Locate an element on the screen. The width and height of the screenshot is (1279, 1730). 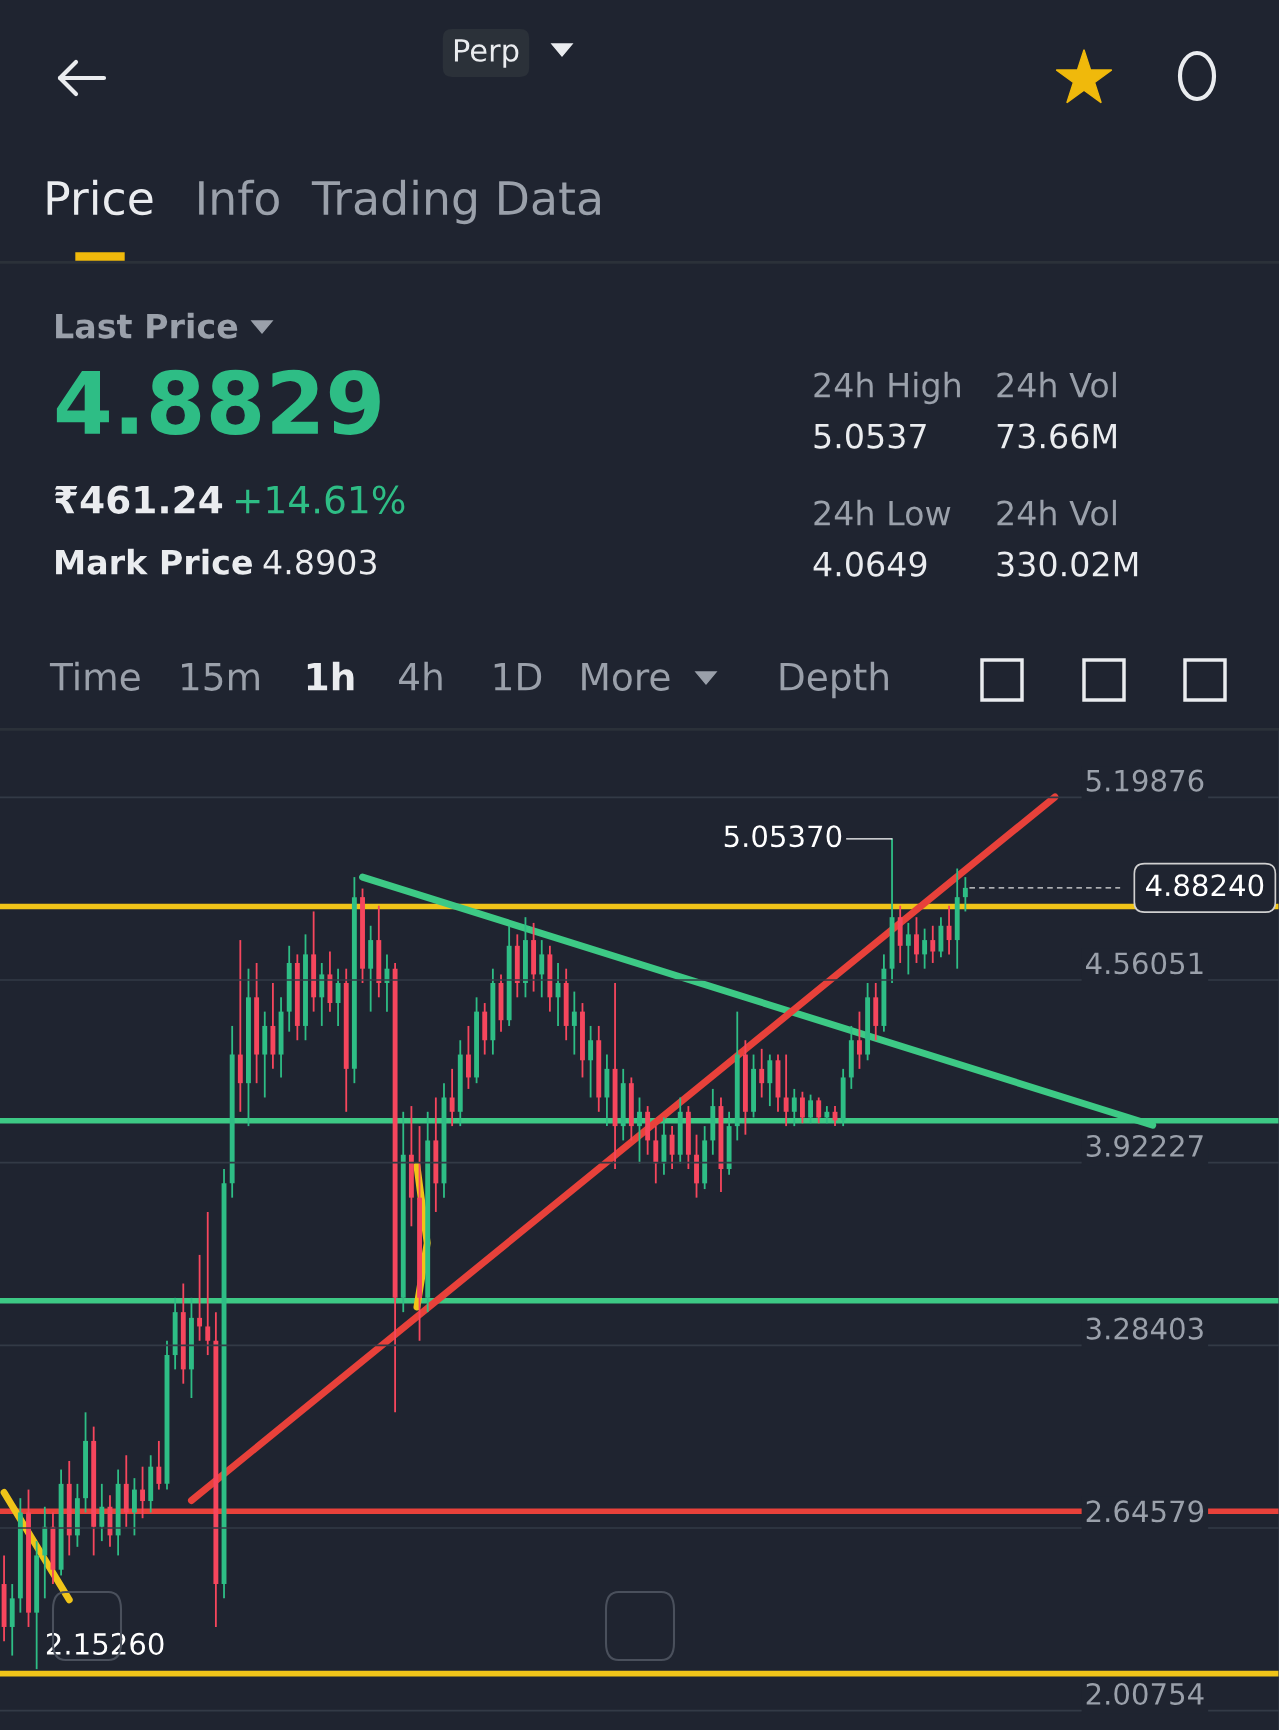
text: 1h is located at coordinates (330, 676).